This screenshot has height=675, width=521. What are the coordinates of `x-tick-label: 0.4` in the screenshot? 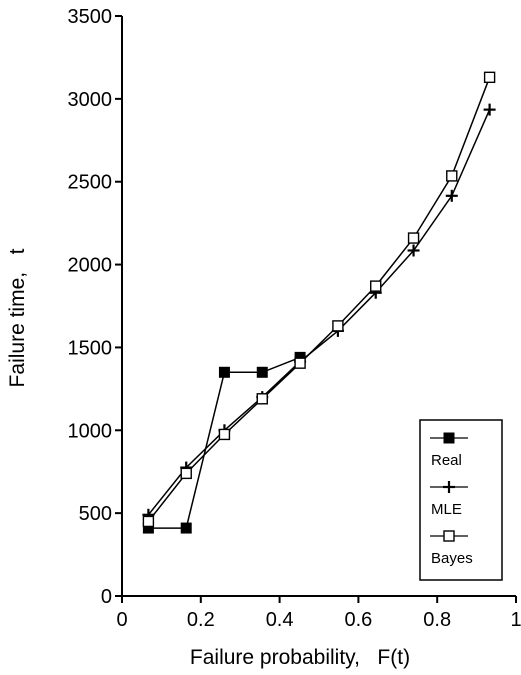 It's located at (280, 620).